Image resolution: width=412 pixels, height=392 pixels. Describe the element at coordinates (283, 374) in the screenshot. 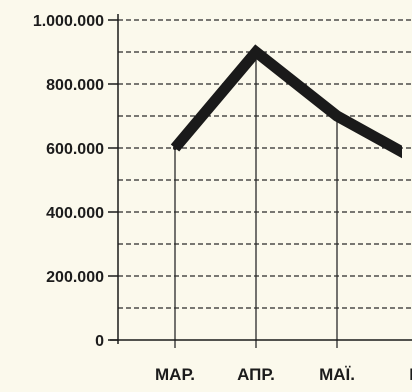

I see `x-tick-labels: МАР.АПР.МАЇ.Ю` at that location.